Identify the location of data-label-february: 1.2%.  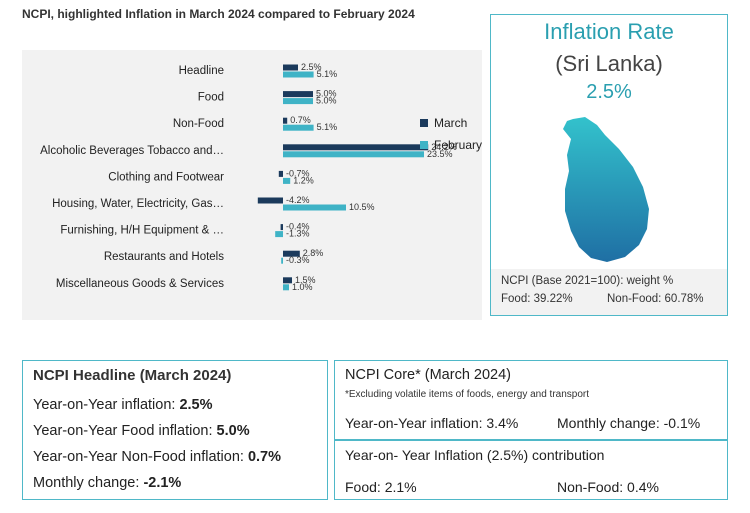
(303, 180).